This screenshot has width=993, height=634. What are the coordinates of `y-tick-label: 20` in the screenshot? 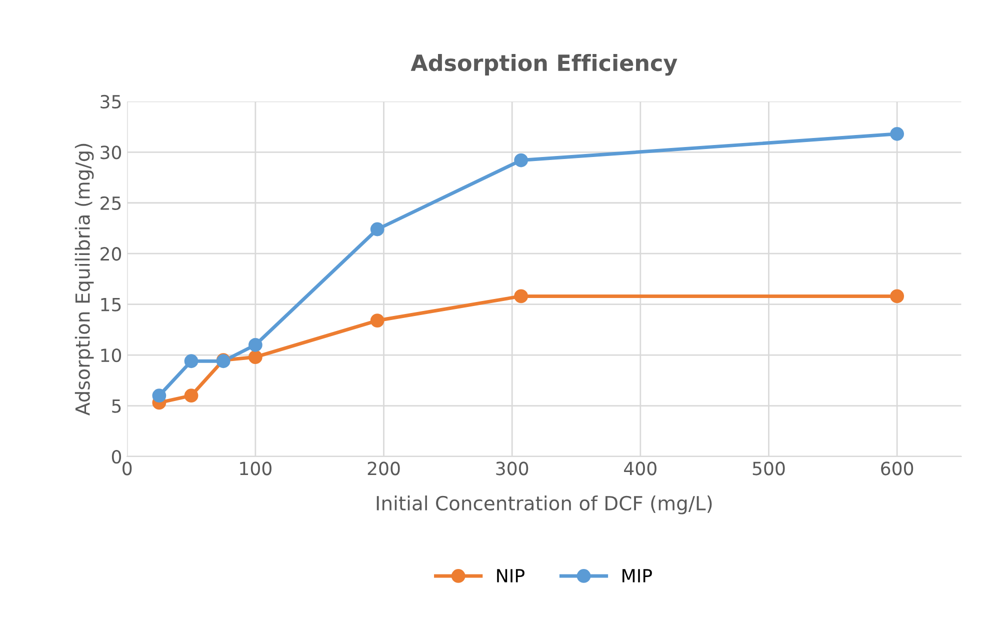 It's located at (111, 254).